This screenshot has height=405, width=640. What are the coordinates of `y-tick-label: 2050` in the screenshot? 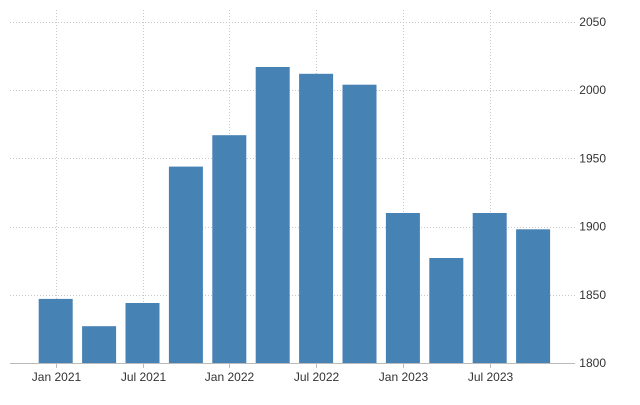 It's located at (592, 22).